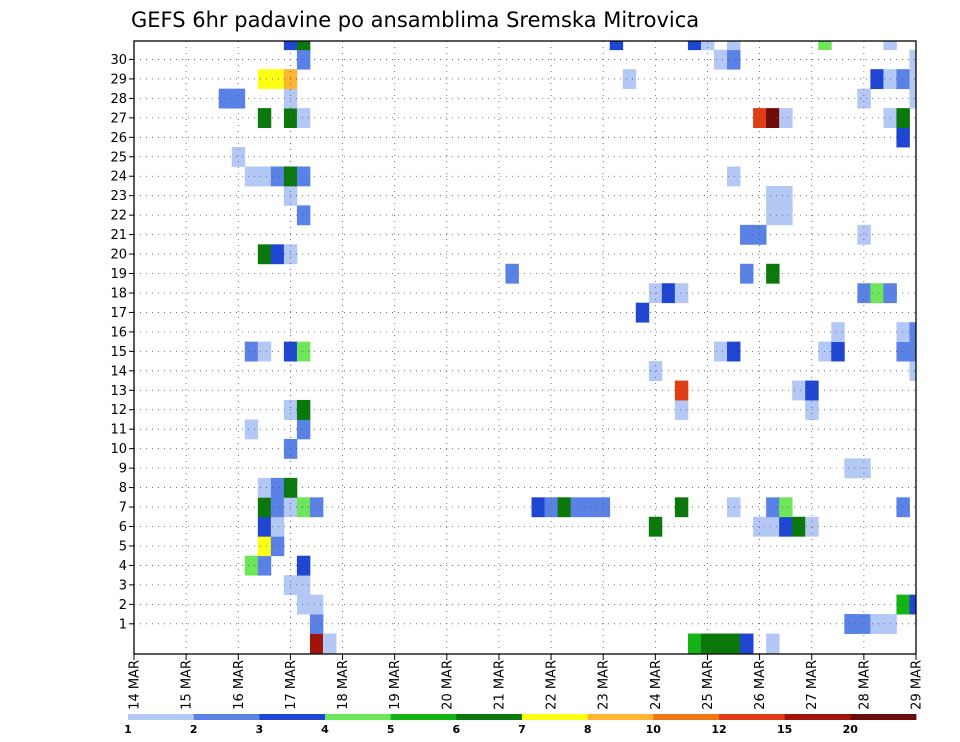 The height and width of the screenshot is (742, 960). What do you see at coordinates (259, 729) in the screenshot?
I see `colorbar-label: 3` at bounding box center [259, 729].